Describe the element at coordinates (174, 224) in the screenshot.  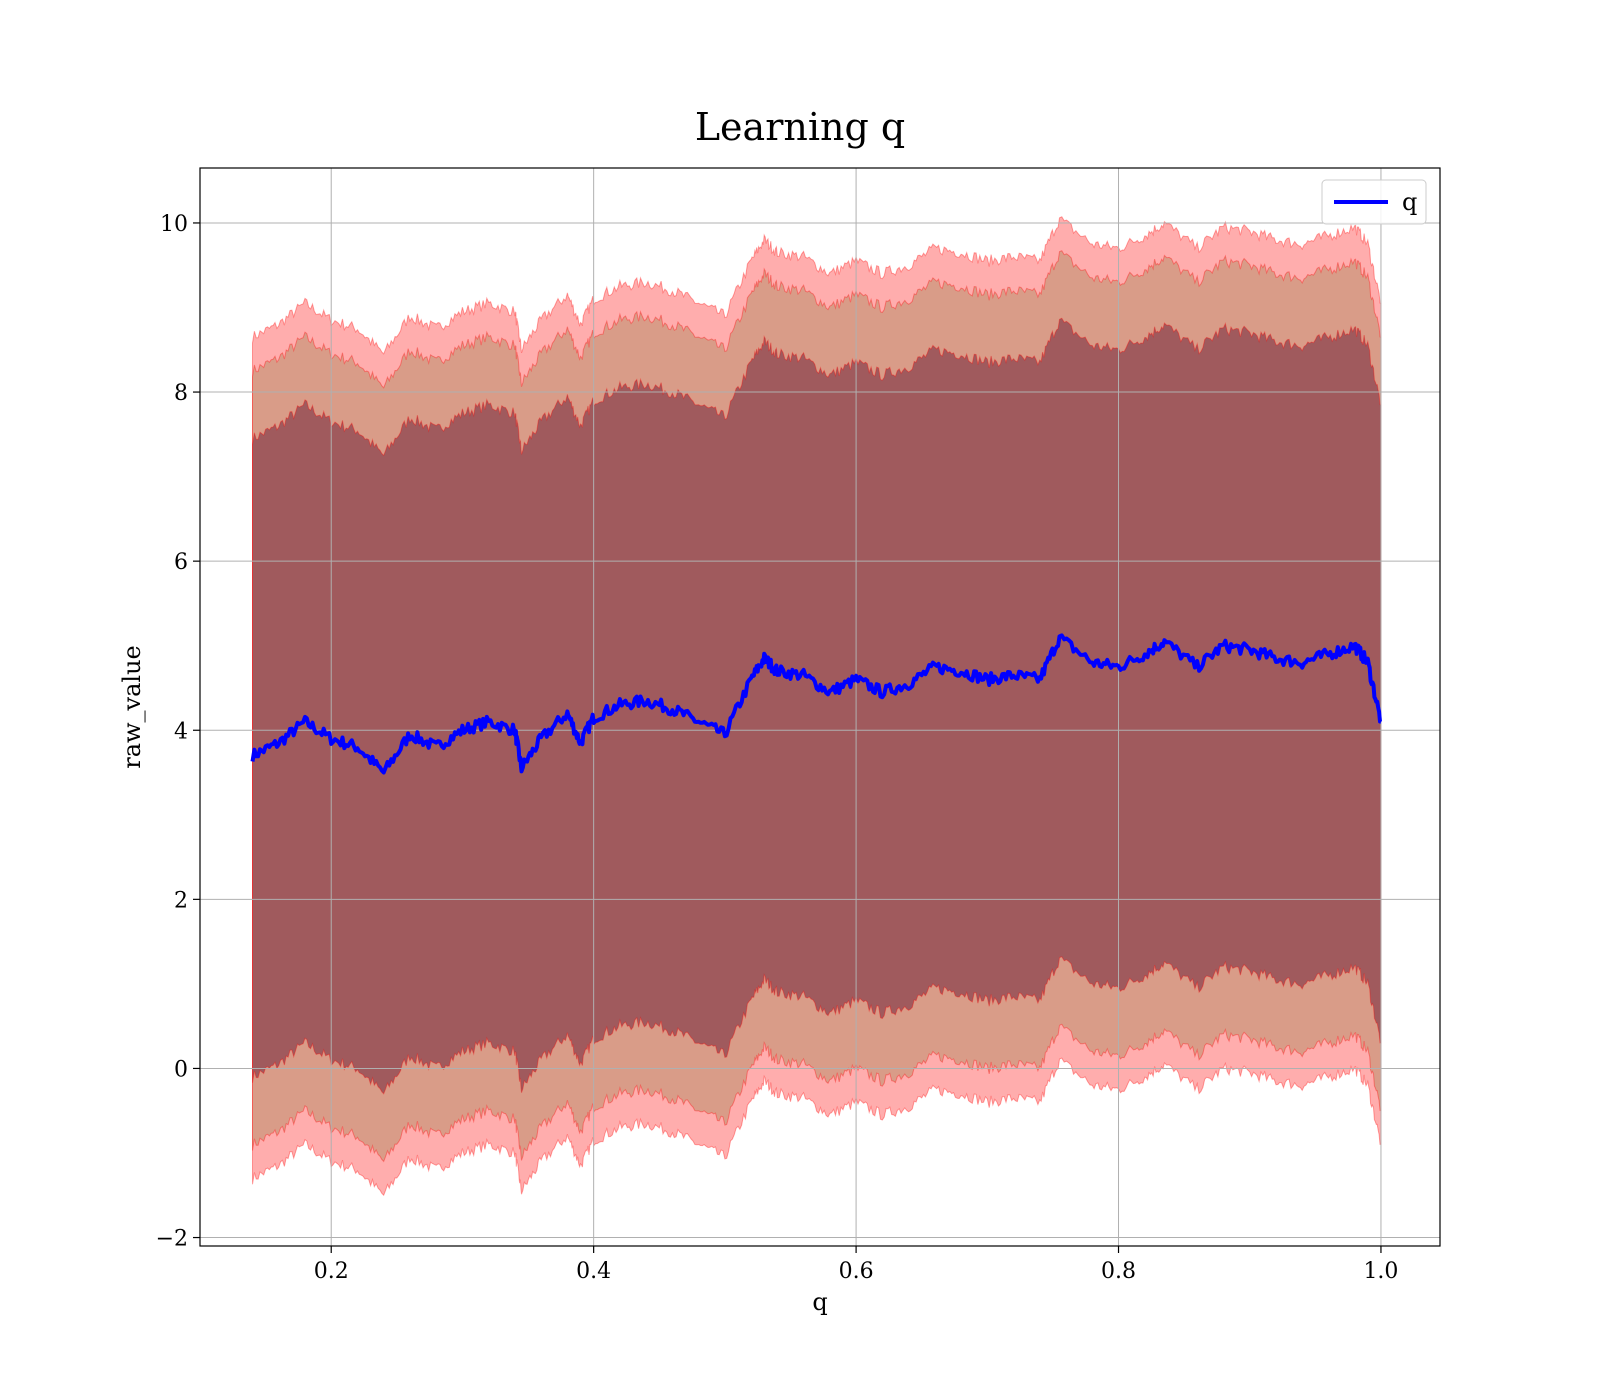
I see `y-tick-label: 10` at that location.